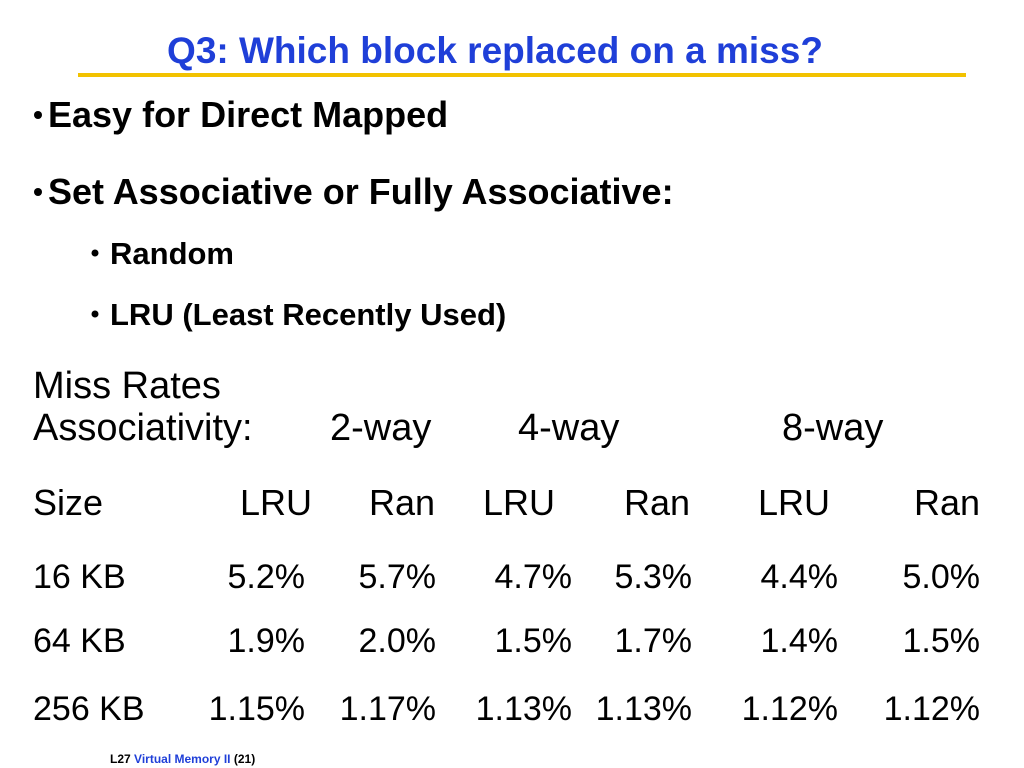 This screenshot has height=768, width=1024. Describe the element at coordinates (79, 641) in the screenshot. I see `row-label: 64 KB` at that location.